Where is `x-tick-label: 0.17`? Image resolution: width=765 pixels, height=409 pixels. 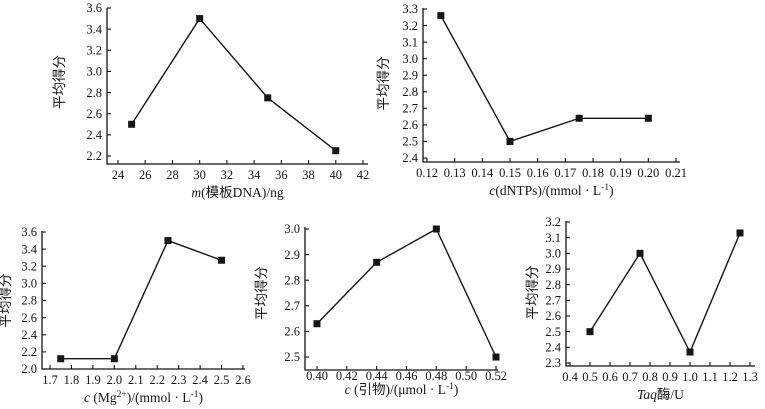 x-tick-label: 0.17 is located at coordinates (565, 173).